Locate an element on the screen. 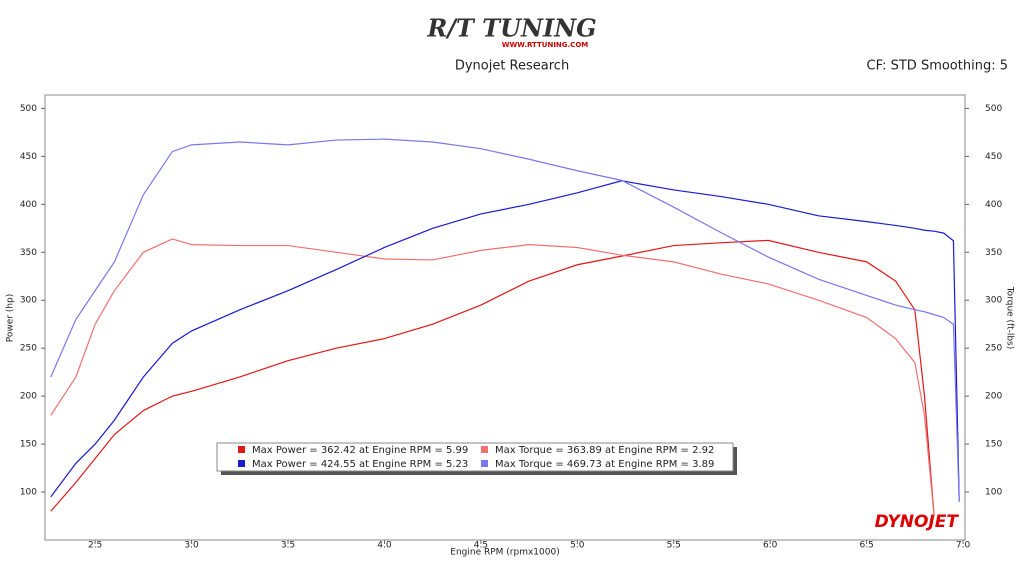 This screenshot has height=580, width=1024. y2-tick-label: 350 is located at coordinates (993, 253).